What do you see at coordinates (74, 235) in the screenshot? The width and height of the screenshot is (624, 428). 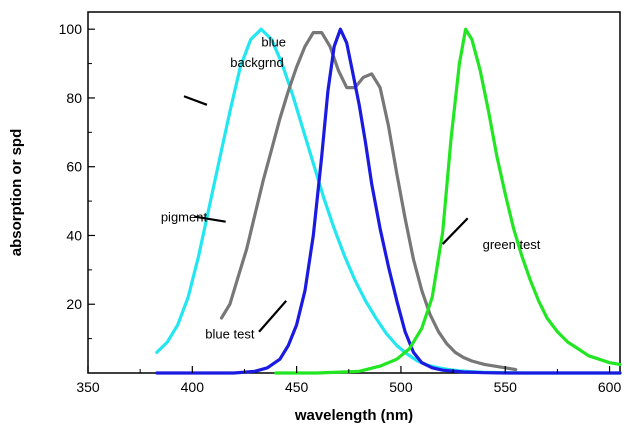 I see `y-tick-label: 40` at bounding box center [74, 235].